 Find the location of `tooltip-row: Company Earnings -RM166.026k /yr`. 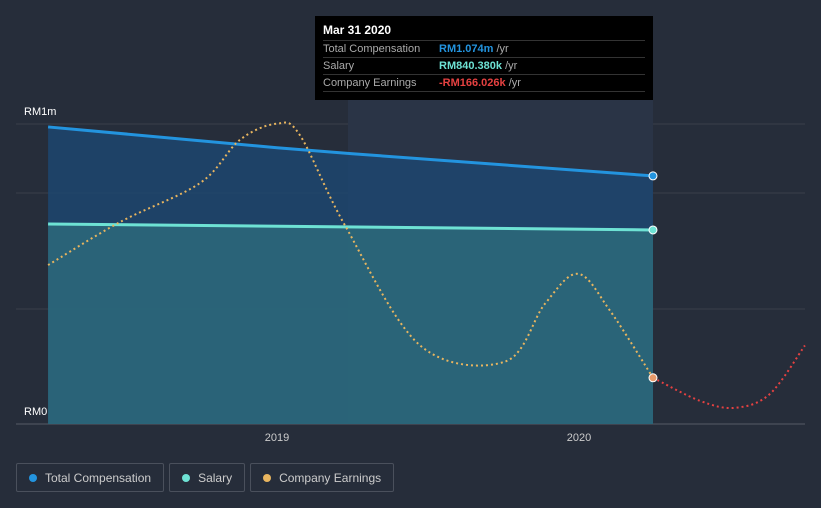

tooltip-row: Company Earnings -RM166.026k /yr is located at coordinates (484, 83).